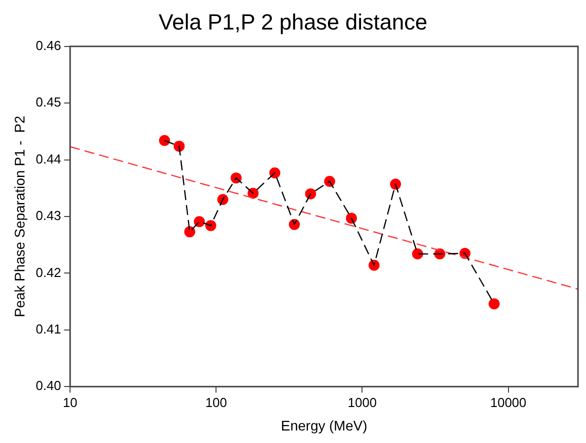  What do you see at coordinates (49, 216) in the screenshot?
I see `y-tick-label: 0.43` at bounding box center [49, 216].